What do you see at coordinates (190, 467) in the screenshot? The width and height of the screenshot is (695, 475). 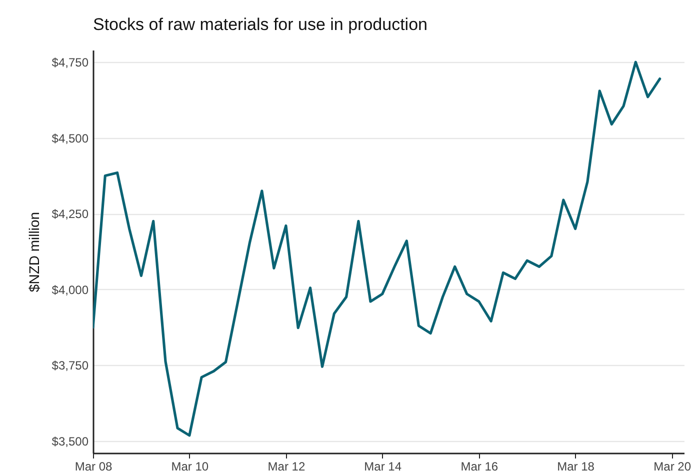 I see `x-tick-label: Mar 10` at bounding box center [190, 467].